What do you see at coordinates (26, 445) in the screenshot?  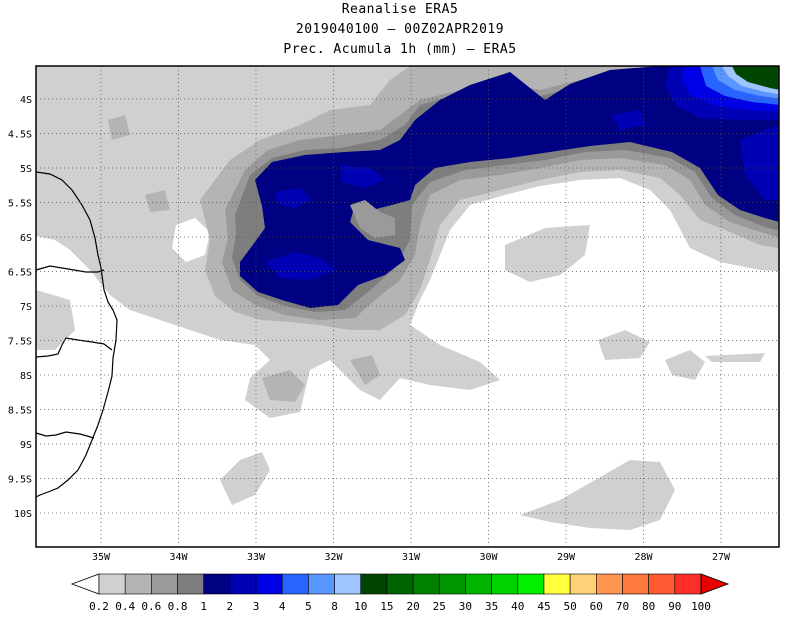 I see `lat-label: 9S` at bounding box center [26, 445].